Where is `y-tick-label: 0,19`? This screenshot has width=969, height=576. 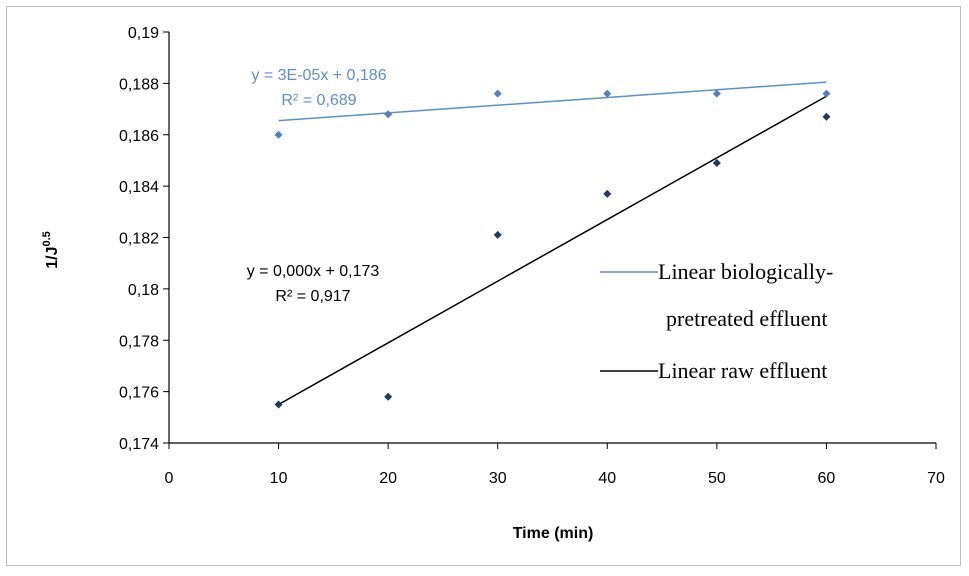 y-tick-label: 0,19 is located at coordinates (143, 33).